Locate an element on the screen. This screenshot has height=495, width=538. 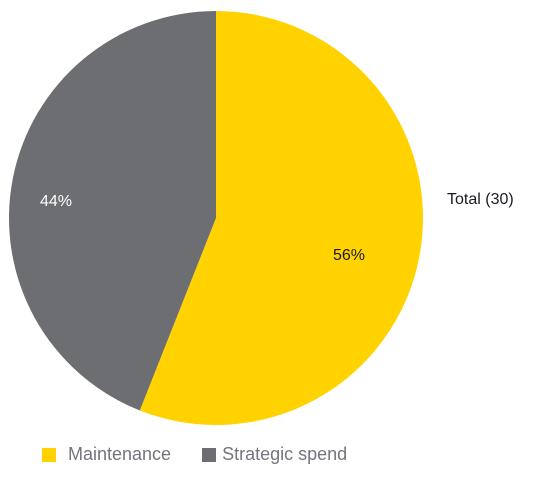
legend: Maintenance Strategic spend is located at coordinates (194, 454).